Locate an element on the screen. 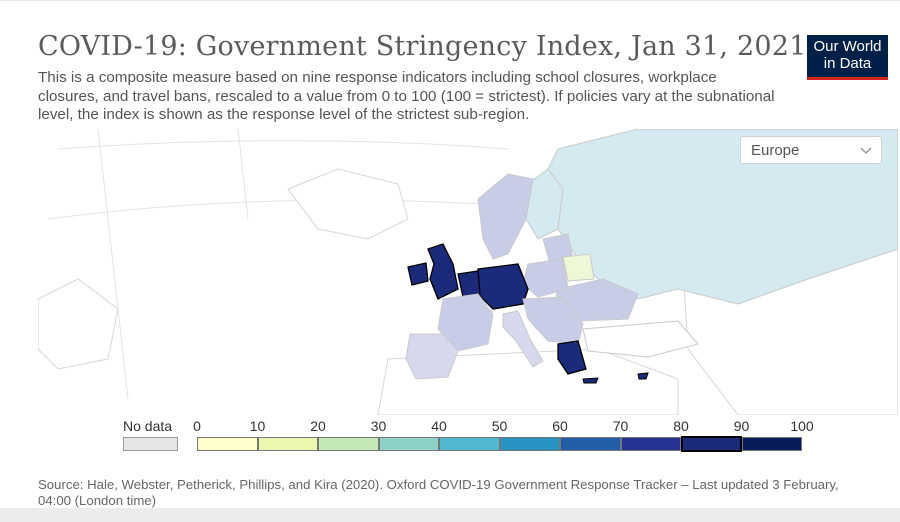 Image resolution: width=900 pixels, height=522 pixels. country-iberia is located at coordinates (432, 356).